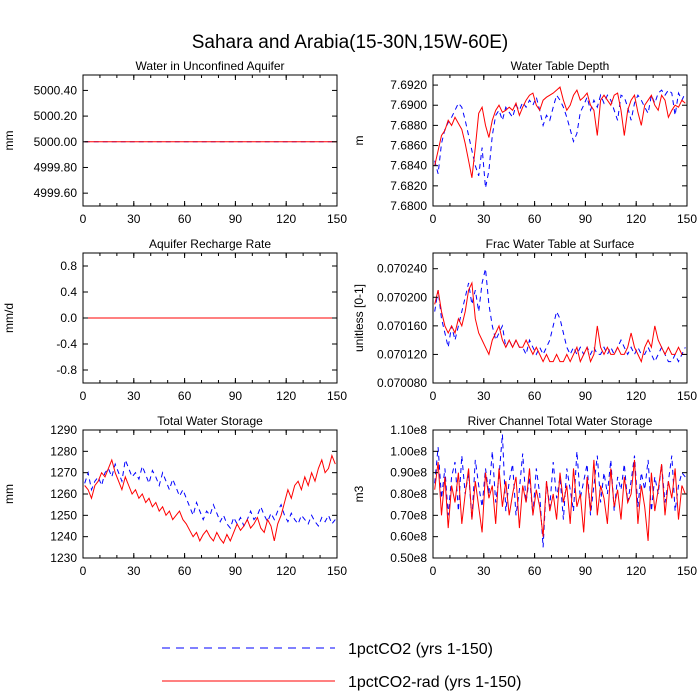 Image resolution: width=700 pixels, height=700 pixels. I want to click on y-axis-label-aquifer-recharge-rate: mm/d, so click(9, 318).